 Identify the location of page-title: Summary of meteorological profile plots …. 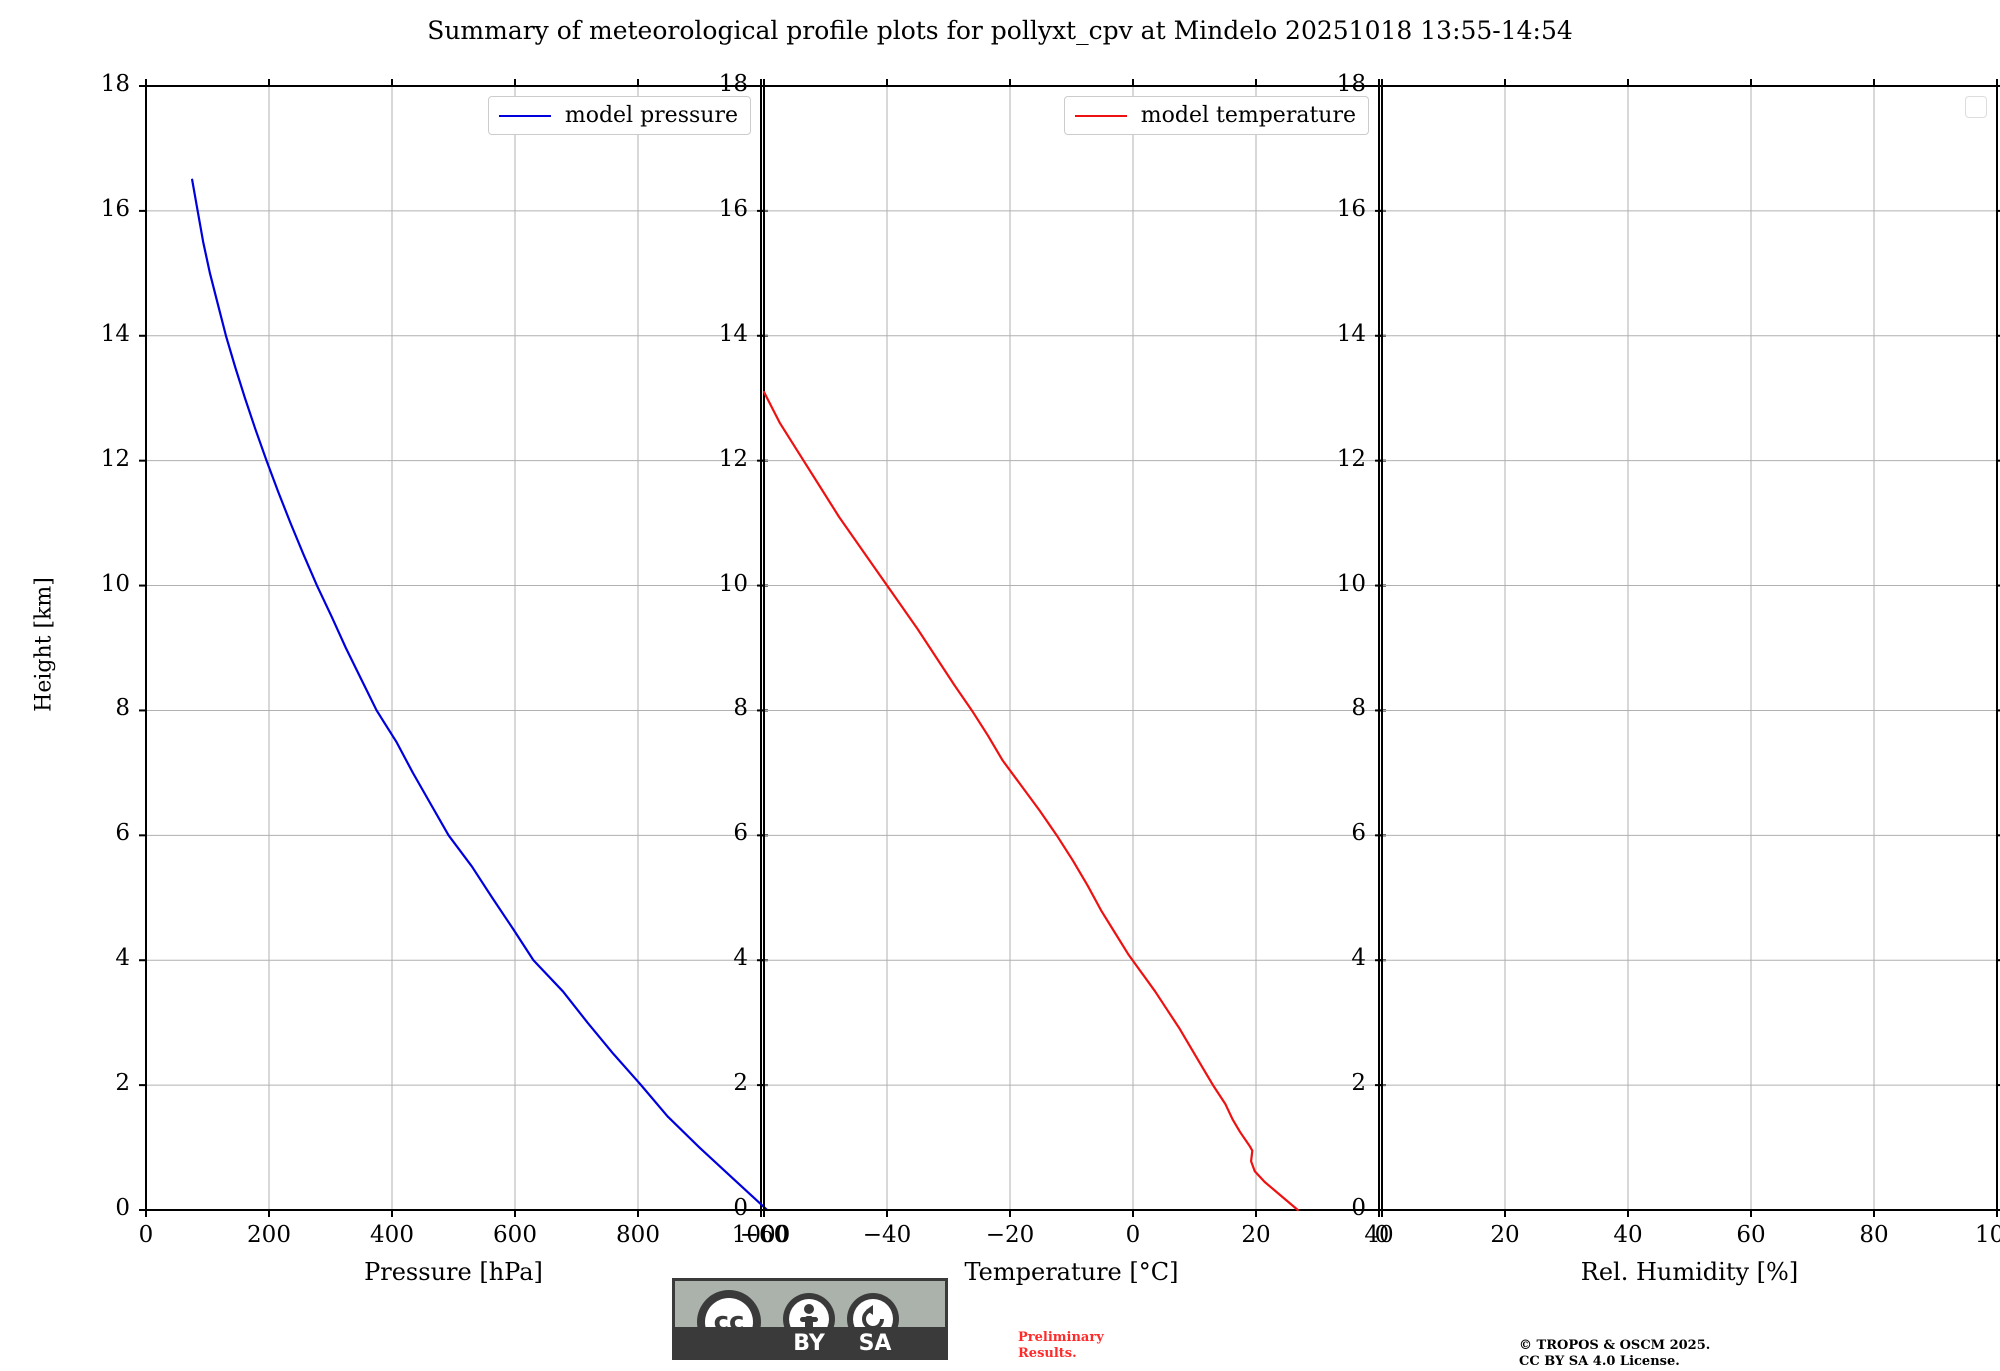
(1000, 30).